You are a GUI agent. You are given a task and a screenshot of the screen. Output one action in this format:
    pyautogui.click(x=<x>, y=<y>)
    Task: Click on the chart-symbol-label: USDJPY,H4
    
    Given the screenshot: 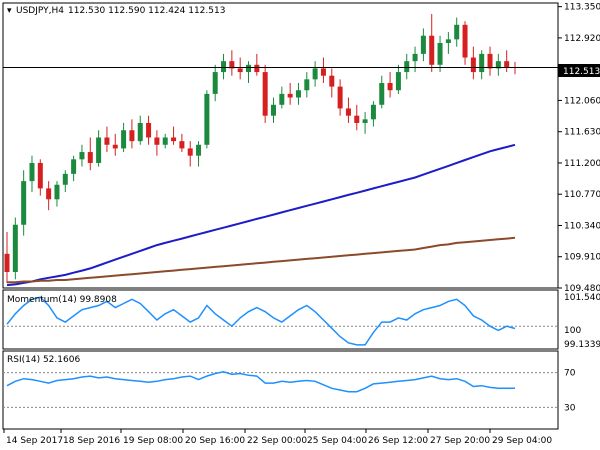 What is the action you would take?
    pyautogui.click(x=40, y=11)
    